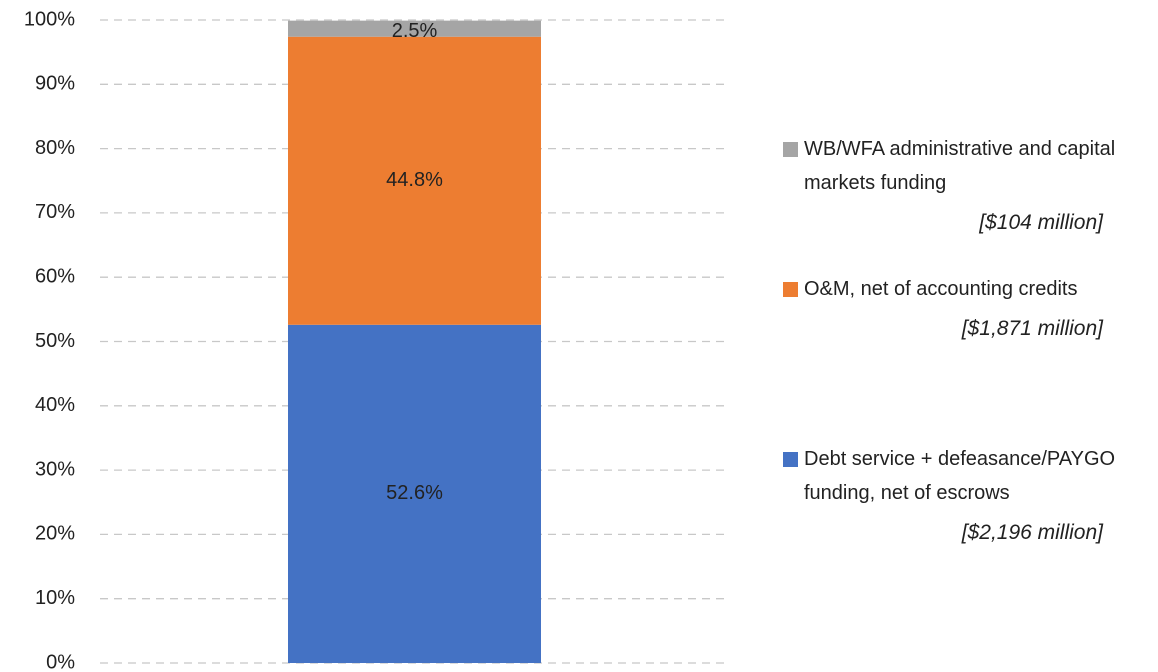 This screenshot has width=1158, height=672. I want to click on y-tick-label: 20%, so click(55, 534).